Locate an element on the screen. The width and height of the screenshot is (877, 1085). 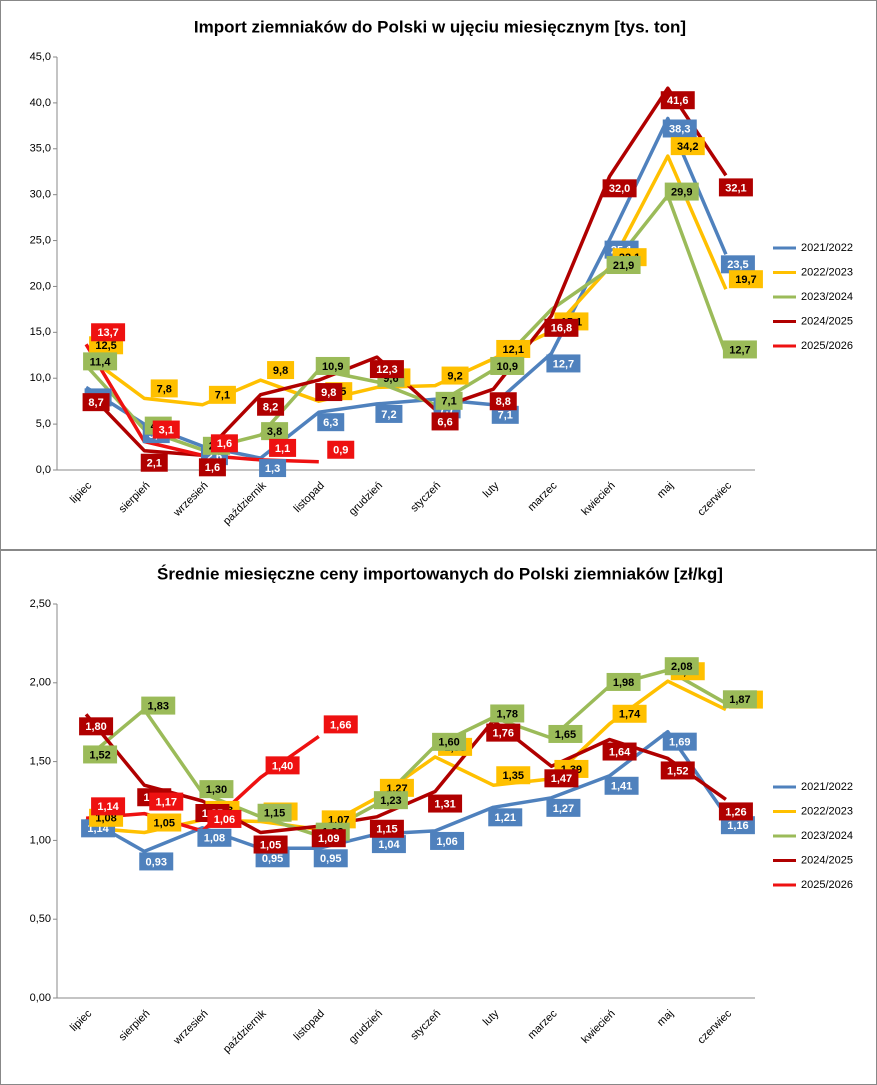
data-label: 1,3 is located at coordinates (272, 469).